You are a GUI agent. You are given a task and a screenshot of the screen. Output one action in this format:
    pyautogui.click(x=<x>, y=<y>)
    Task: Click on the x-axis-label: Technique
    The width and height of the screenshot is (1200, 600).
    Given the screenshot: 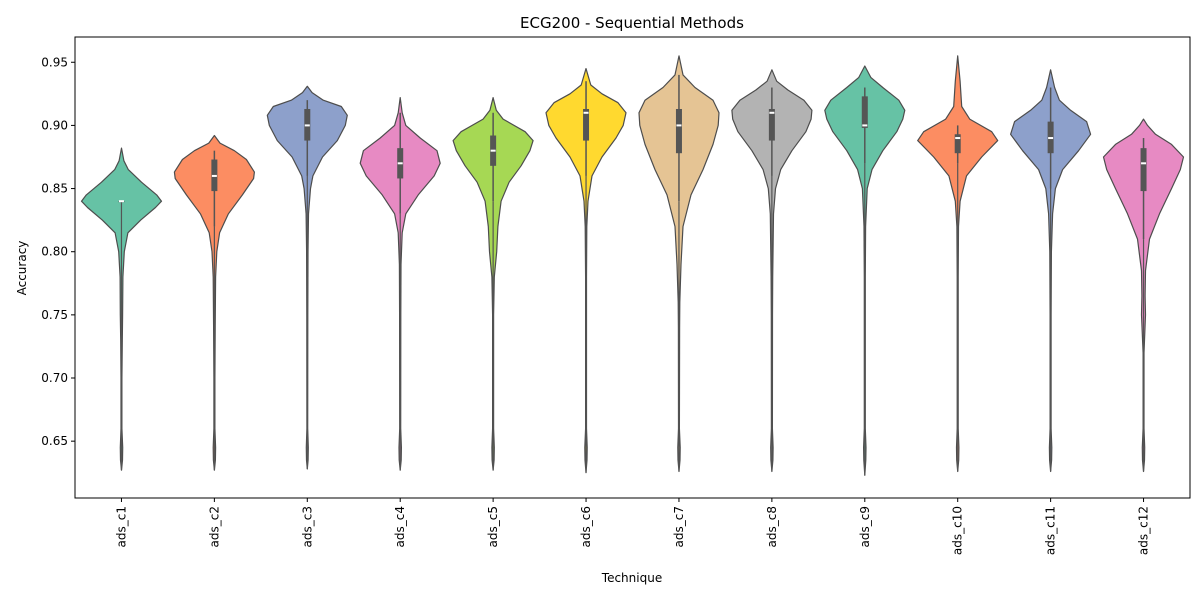 What is the action you would take?
    pyautogui.click(x=631, y=578)
    